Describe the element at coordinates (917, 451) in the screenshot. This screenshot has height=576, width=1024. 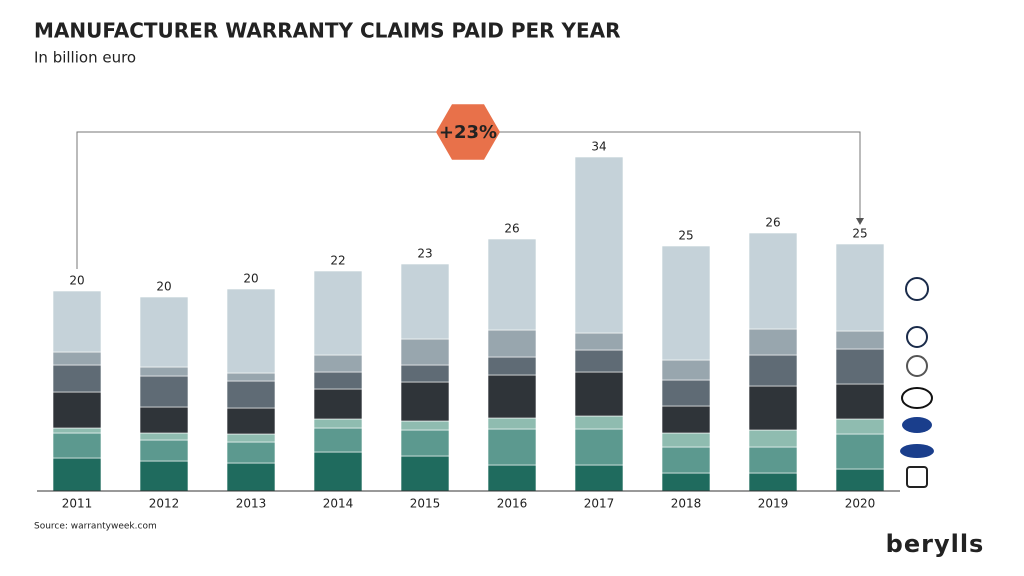
I see `ford-logo` at that location.